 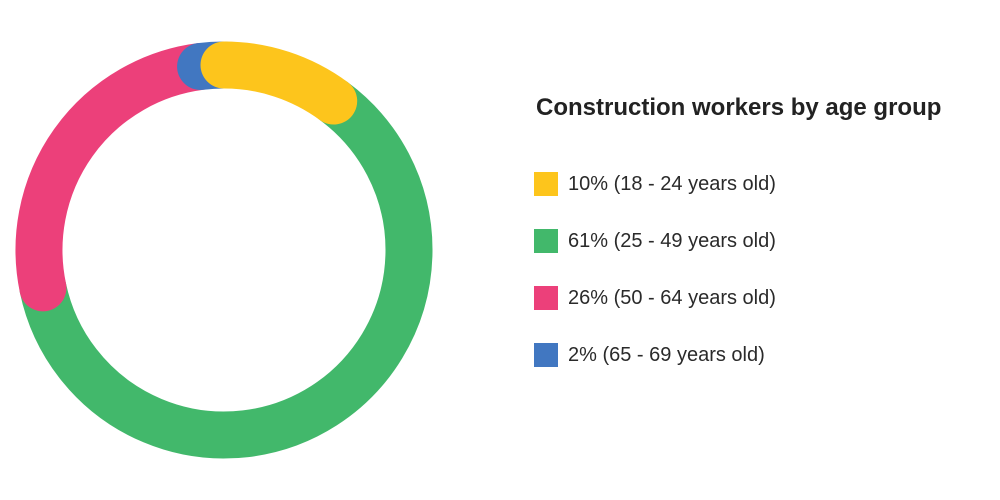 I want to click on legend-label: 10% (18 - 24 years old), so click(x=672, y=183).